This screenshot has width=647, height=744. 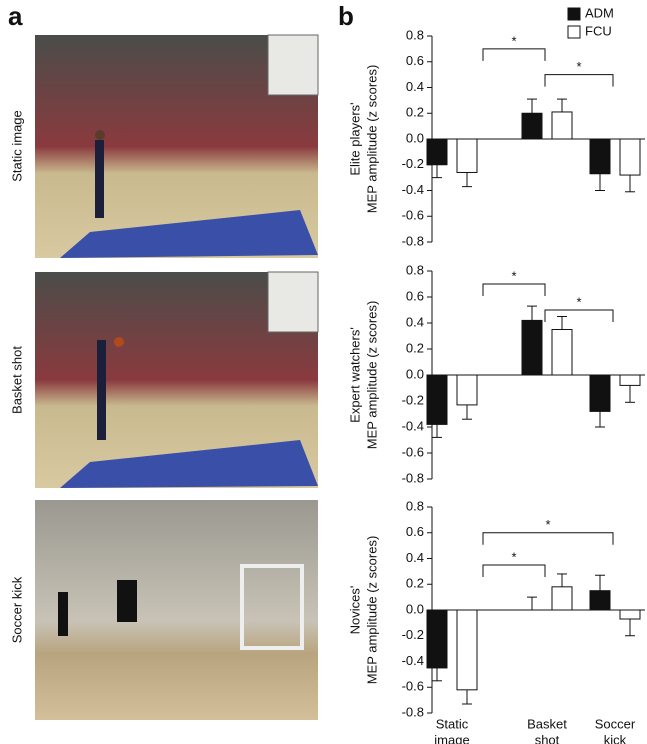 I want to click on legend-label: ADM, so click(x=599, y=12).